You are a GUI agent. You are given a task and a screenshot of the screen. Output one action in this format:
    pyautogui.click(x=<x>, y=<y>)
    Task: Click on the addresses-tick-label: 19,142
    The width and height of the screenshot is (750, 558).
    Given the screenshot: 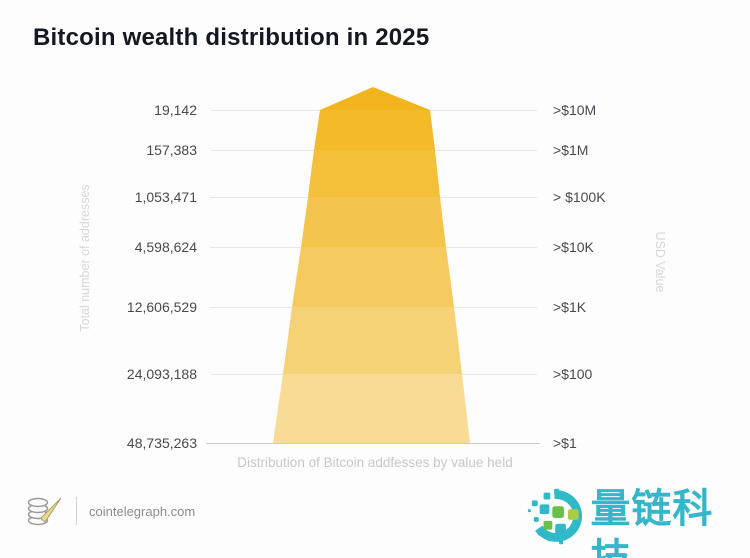 What is the action you would take?
    pyautogui.click(x=175, y=110)
    